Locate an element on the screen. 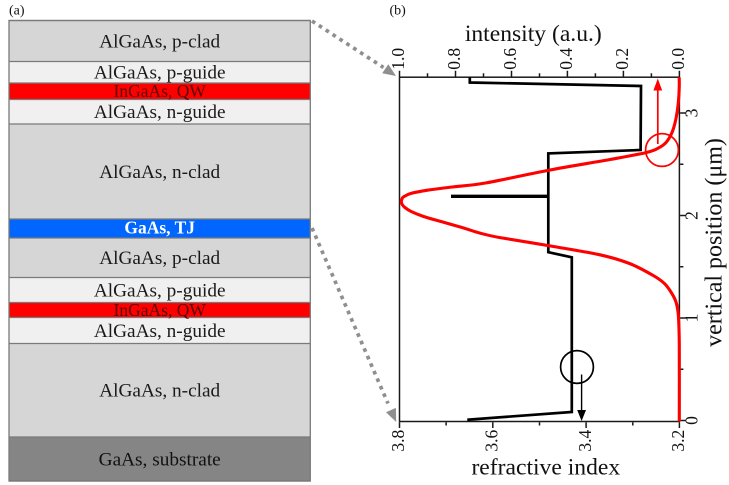 This screenshot has height=485, width=729. svg-text: refractive index is located at coordinates (545, 467).